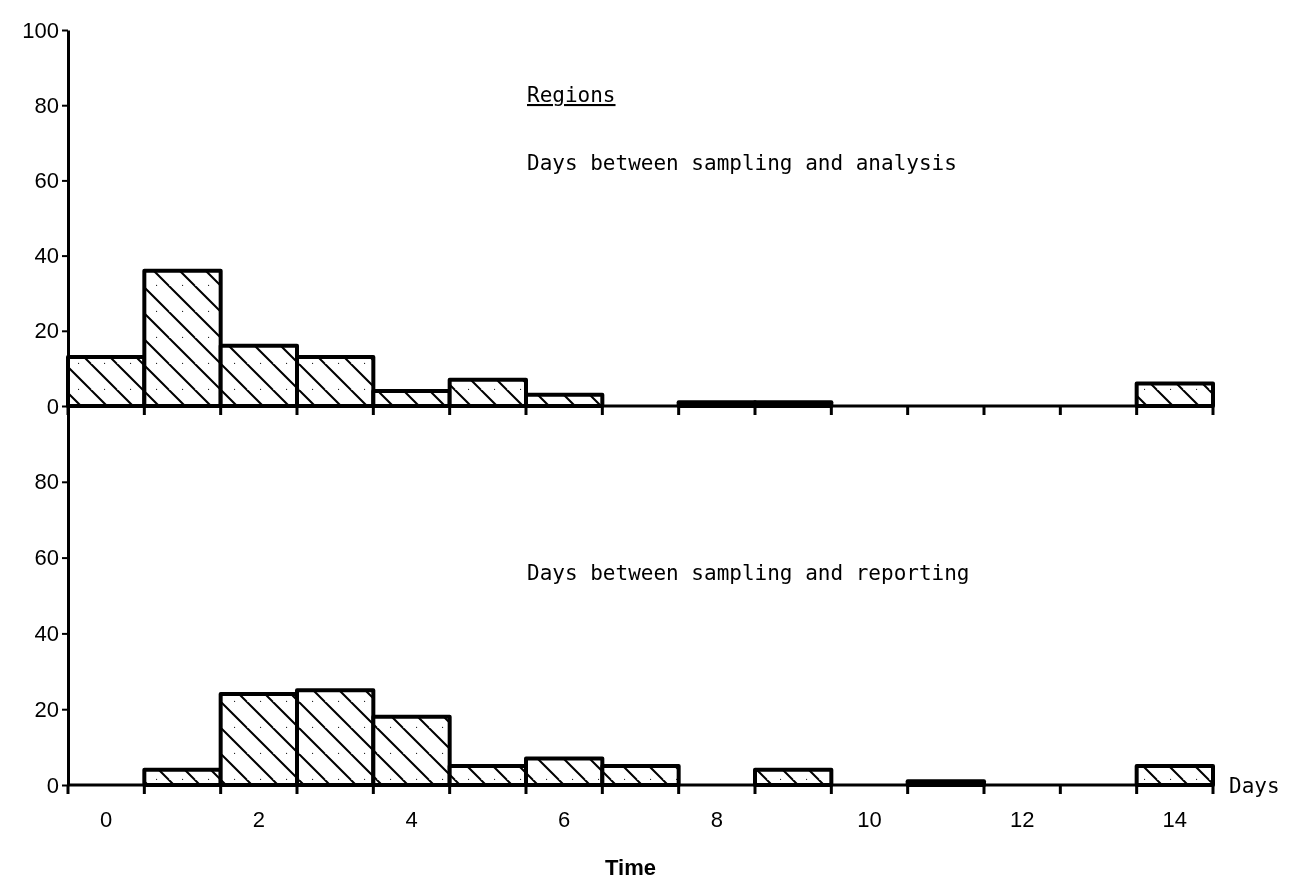 Image resolution: width=1293 pixels, height=892 pixels. Describe the element at coordinates (748, 573) in the screenshot. I see `text: Days between sampling and reporting` at that location.